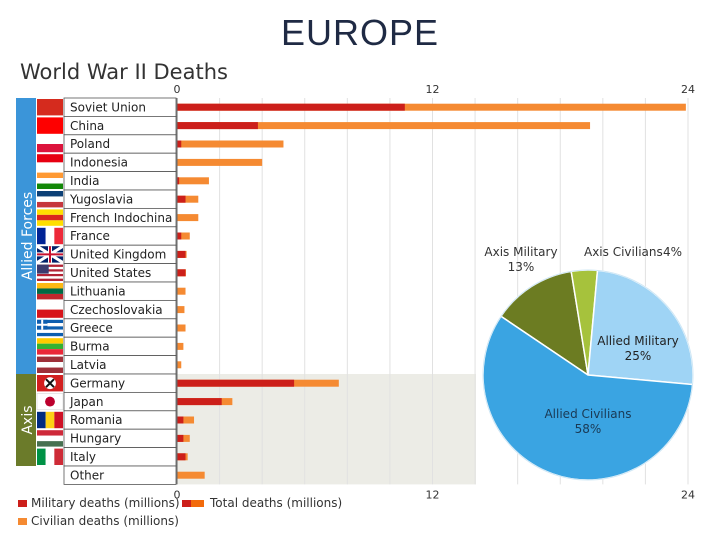 The image size is (720, 540). I want to click on country-label: Greece, so click(91, 328).